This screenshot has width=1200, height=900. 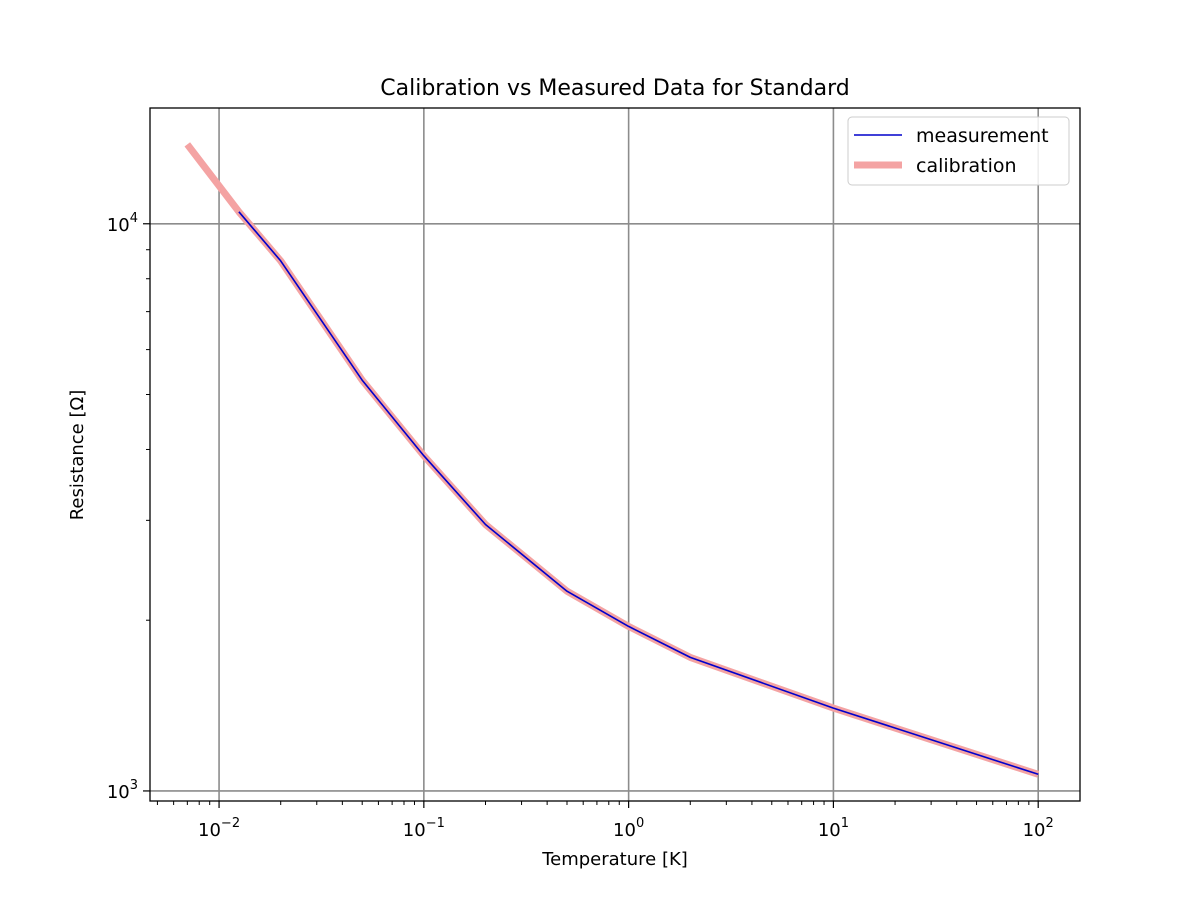 What do you see at coordinates (122, 223) in the screenshot?
I see `y-tick-label: 10⁴` at bounding box center [122, 223].